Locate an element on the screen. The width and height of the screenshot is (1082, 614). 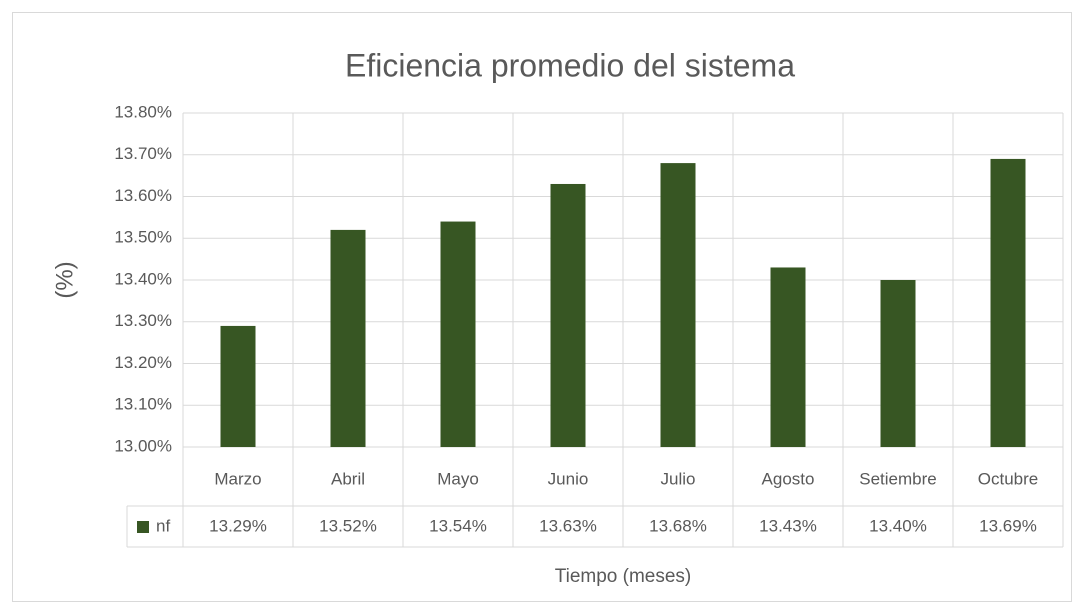
x-tick-label: Agosto is located at coordinates (788, 478).